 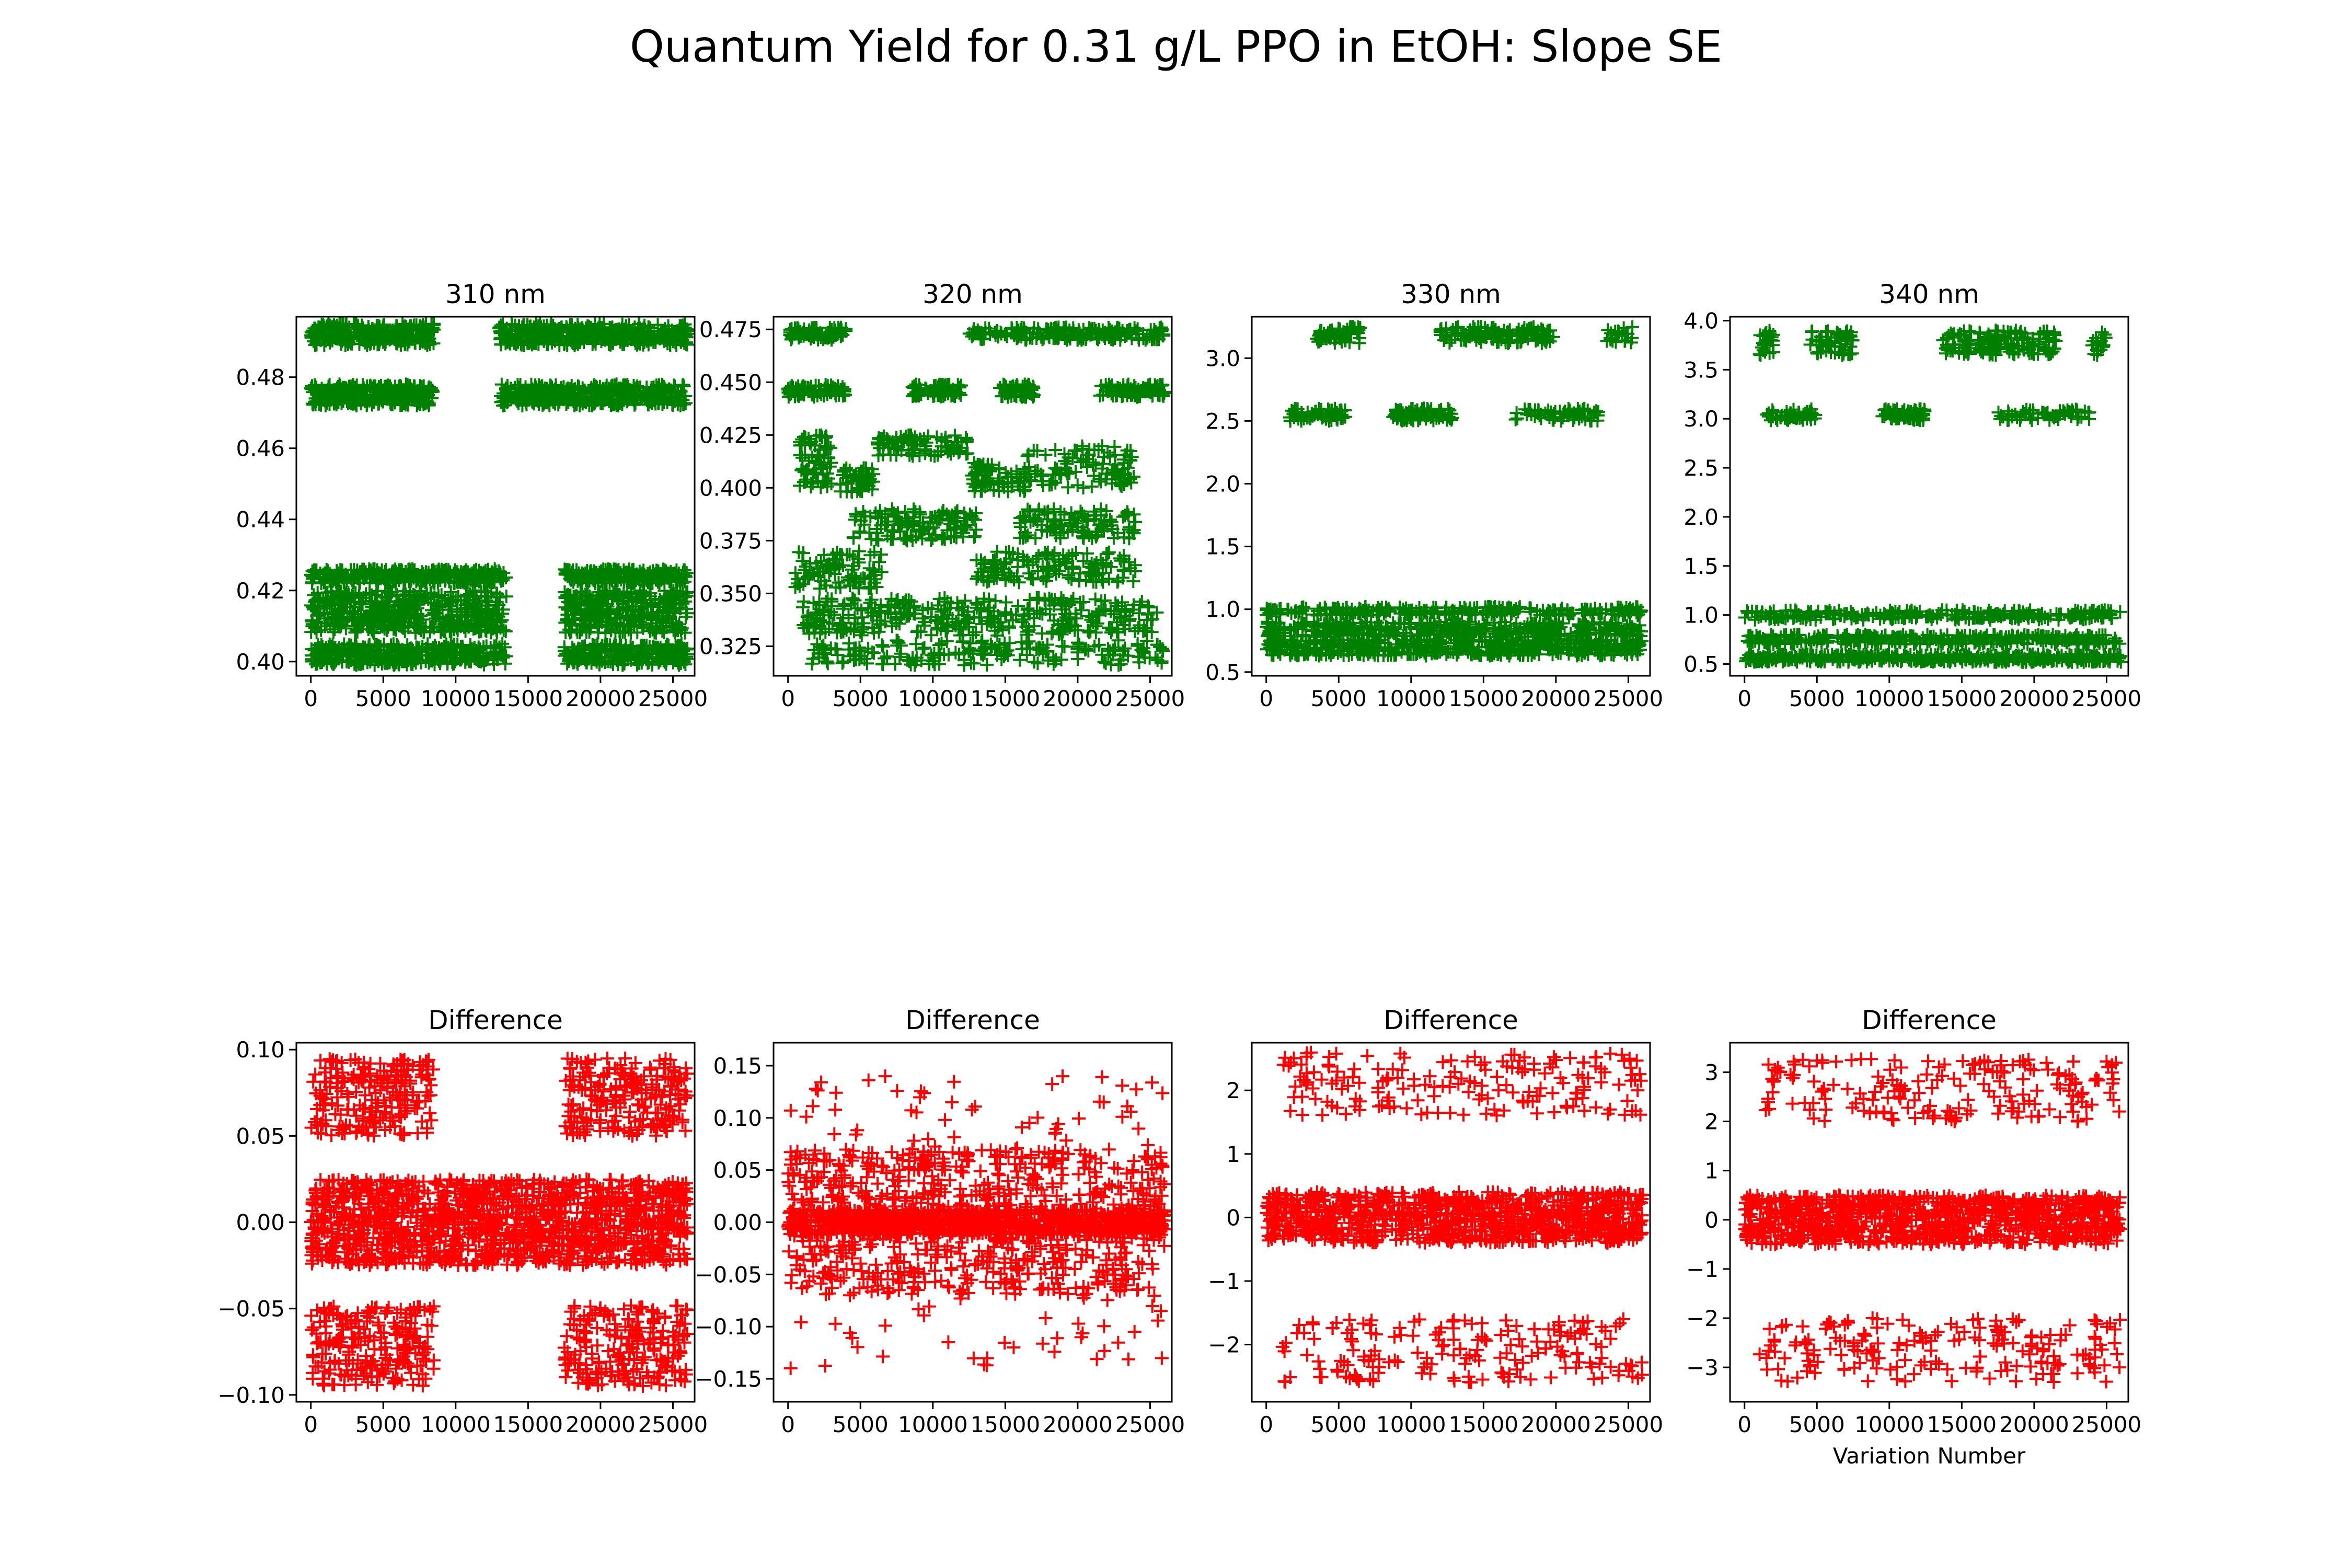 What do you see at coordinates (311, 698) in the screenshot?
I see `x-tick-label: 0` at bounding box center [311, 698].